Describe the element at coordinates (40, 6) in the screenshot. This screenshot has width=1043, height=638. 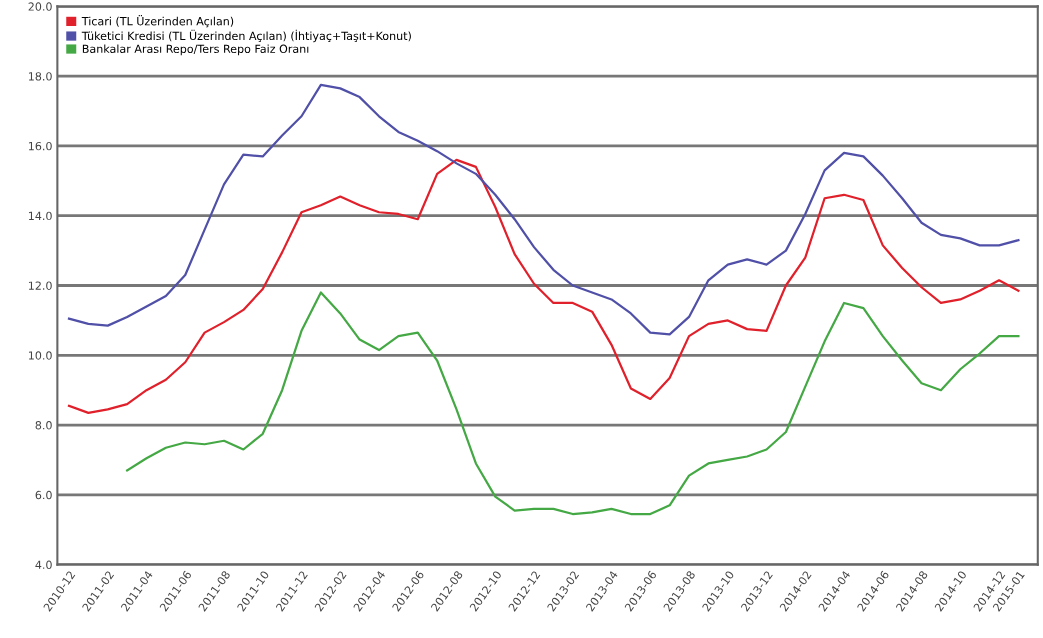
I see `y-tick-label: 20.0` at that location.